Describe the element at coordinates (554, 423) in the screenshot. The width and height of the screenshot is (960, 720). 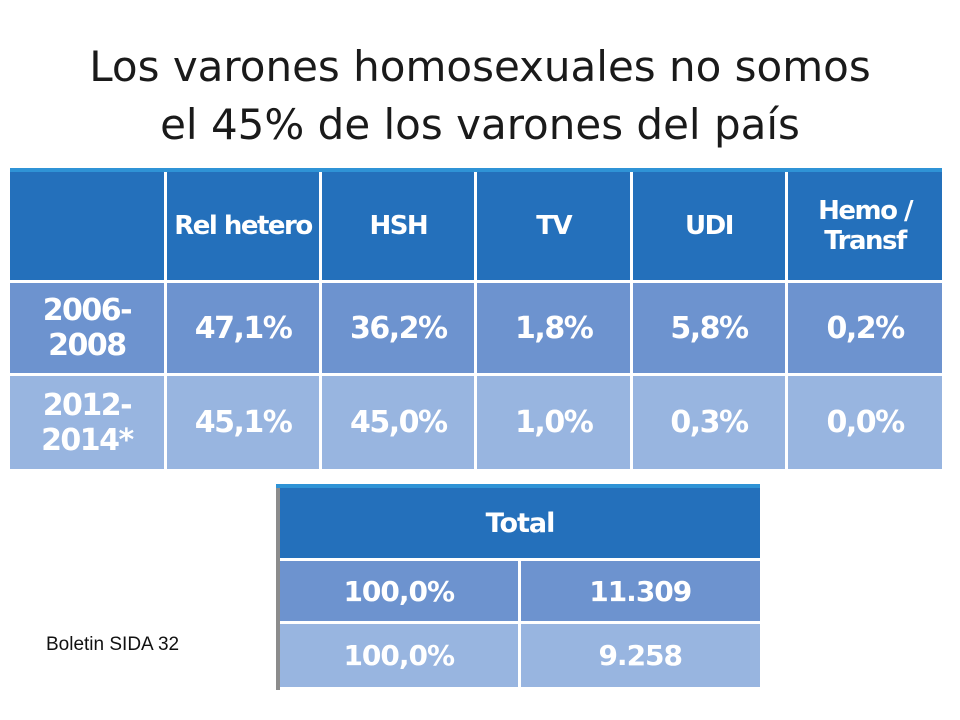
I see `table-cell: 1,0%` at that location.